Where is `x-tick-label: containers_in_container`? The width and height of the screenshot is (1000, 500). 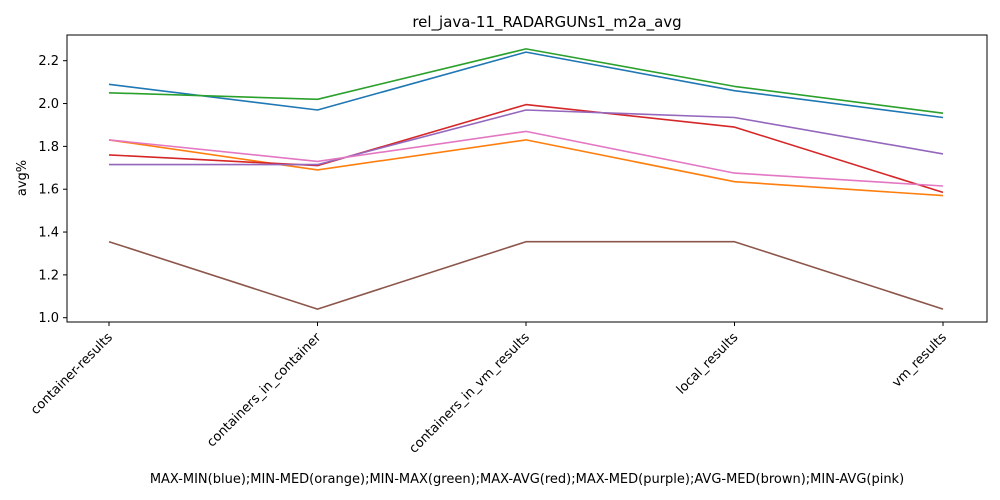
x-tick-label: containers_in_container is located at coordinates (264, 390).